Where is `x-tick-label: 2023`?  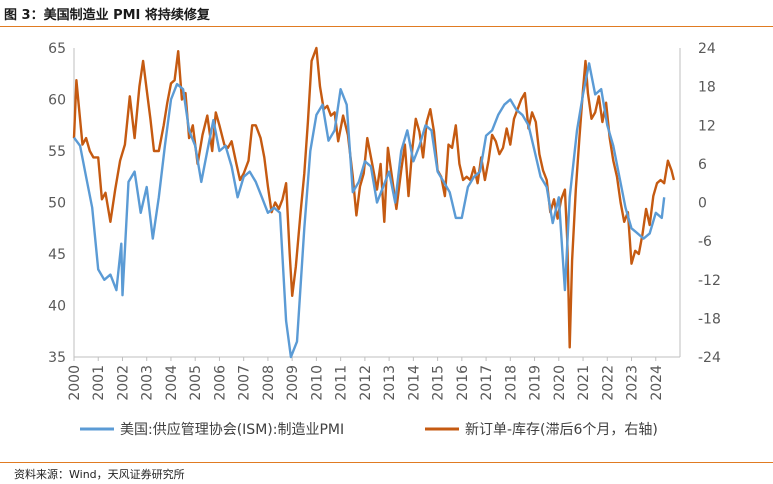 x-tick-label: 2023 is located at coordinates (633, 383).